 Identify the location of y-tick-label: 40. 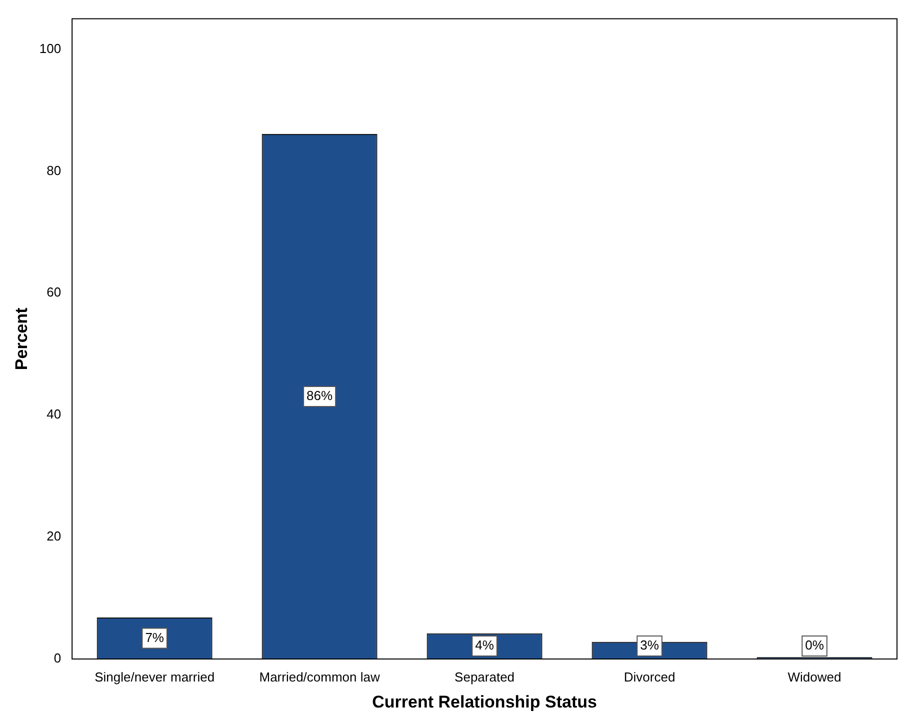
(54, 414).